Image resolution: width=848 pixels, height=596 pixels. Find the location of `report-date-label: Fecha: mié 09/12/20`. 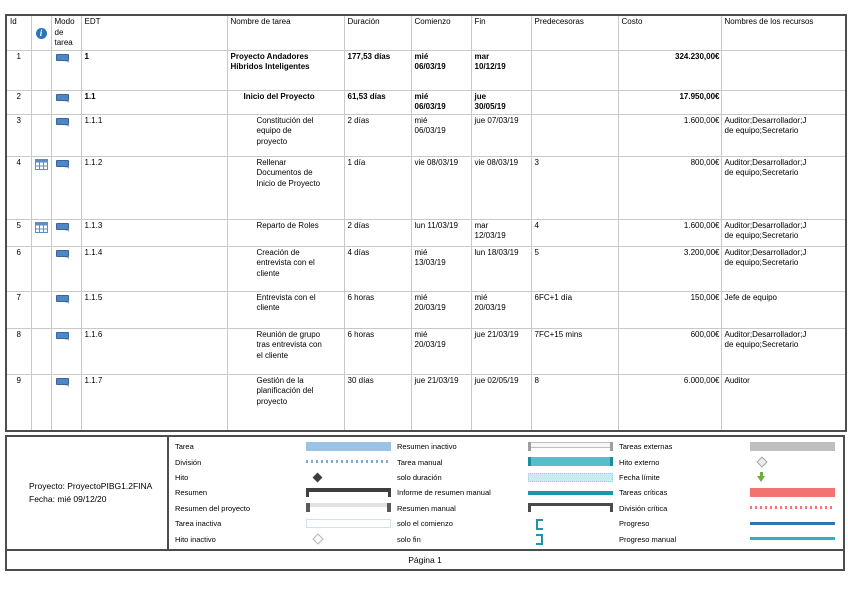

report-date-label: Fecha: mié 09/12/20 is located at coordinates (68, 499).